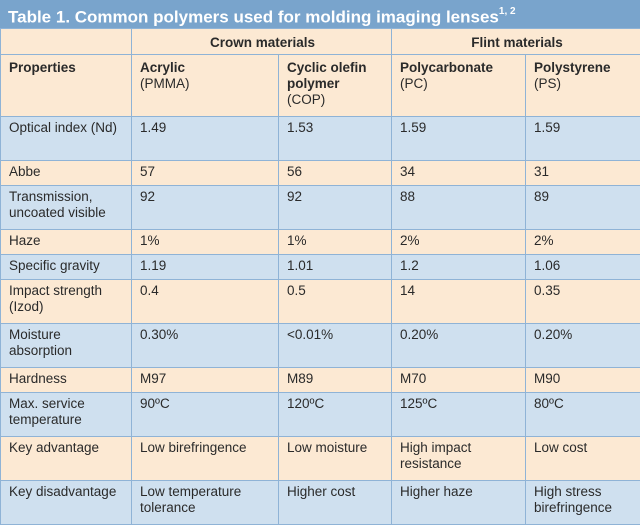 The width and height of the screenshot is (640, 525). Describe the element at coordinates (583, 380) in the screenshot. I see `value-cell: M90` at that location.